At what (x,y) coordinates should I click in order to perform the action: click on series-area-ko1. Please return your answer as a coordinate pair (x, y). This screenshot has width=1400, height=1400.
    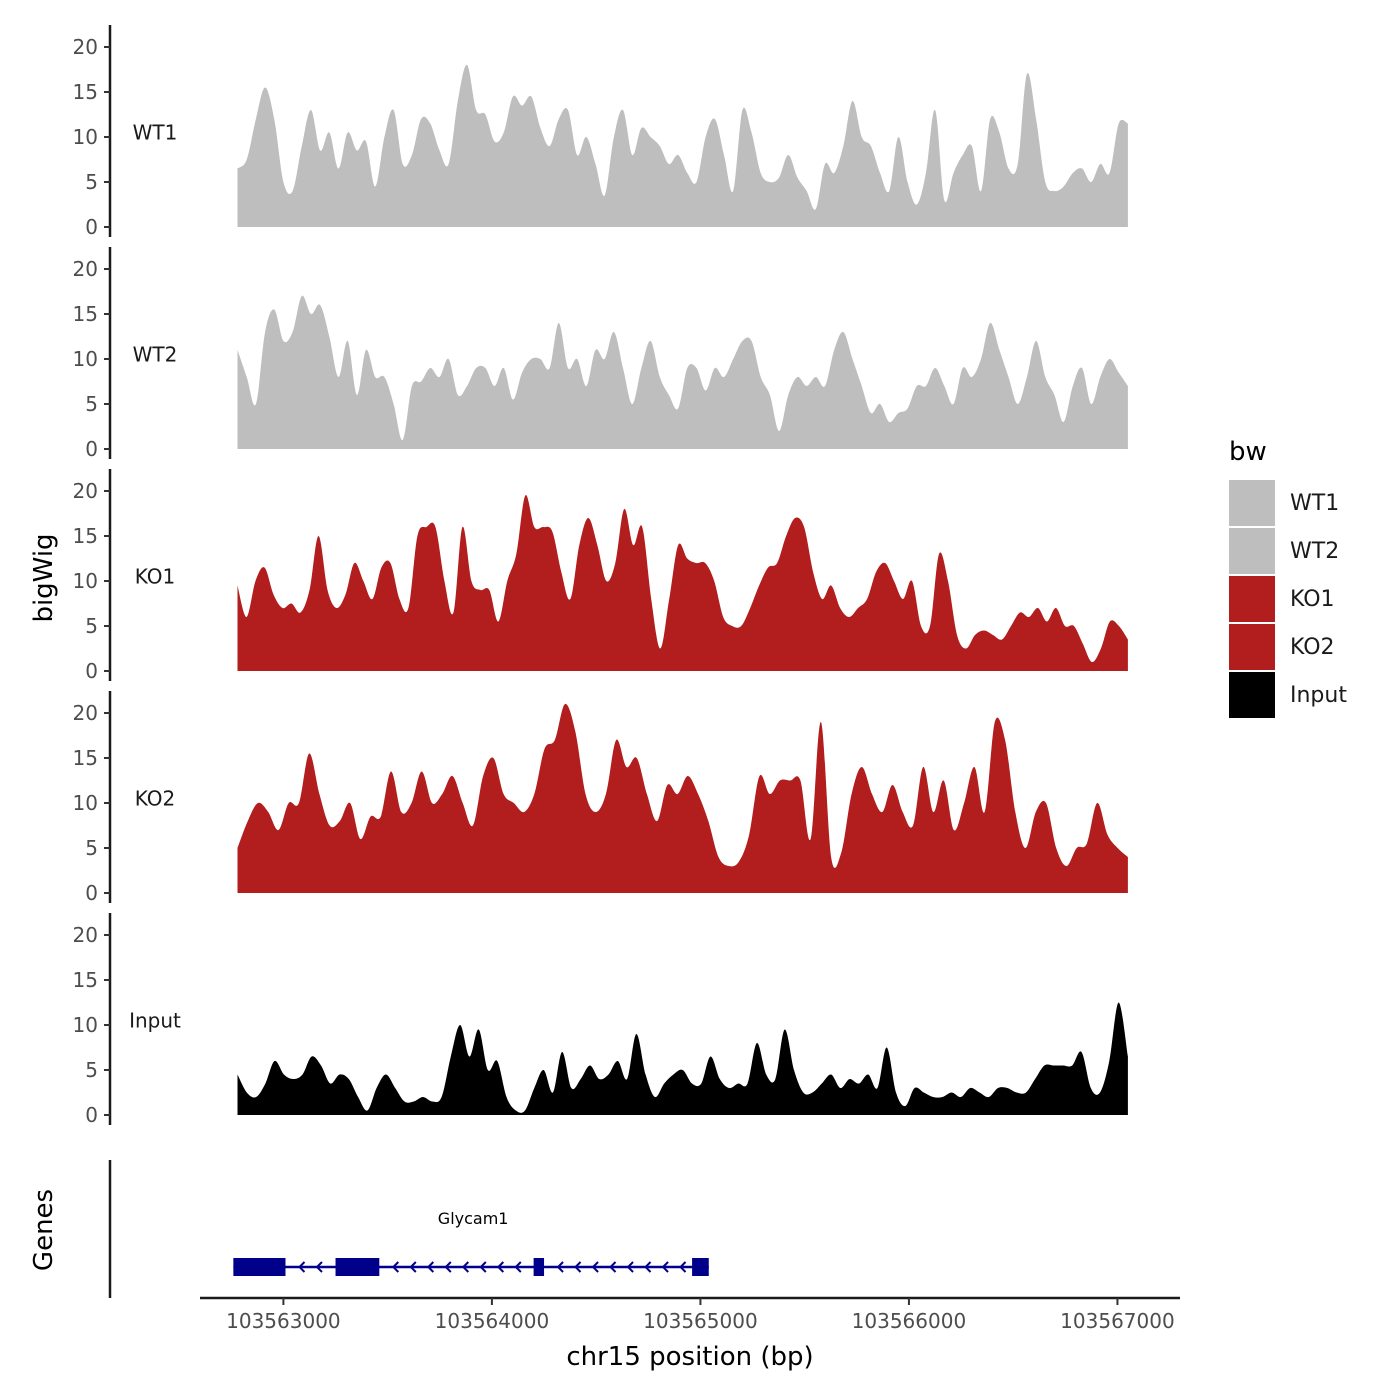
    Looking at the image, I should click on (682, 583).